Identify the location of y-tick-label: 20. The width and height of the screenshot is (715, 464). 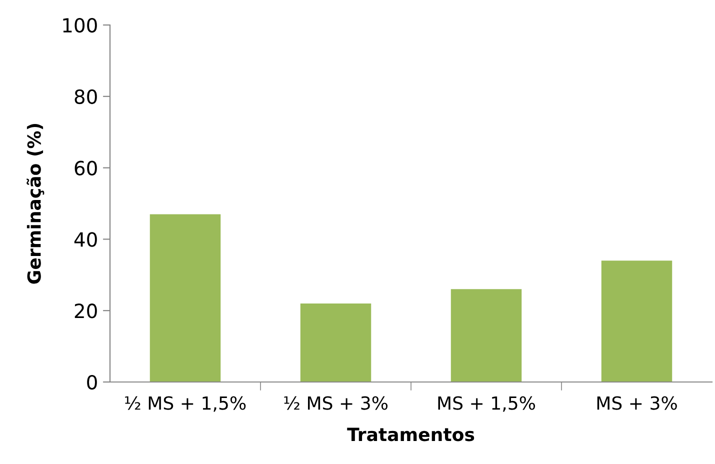
(85, 311).